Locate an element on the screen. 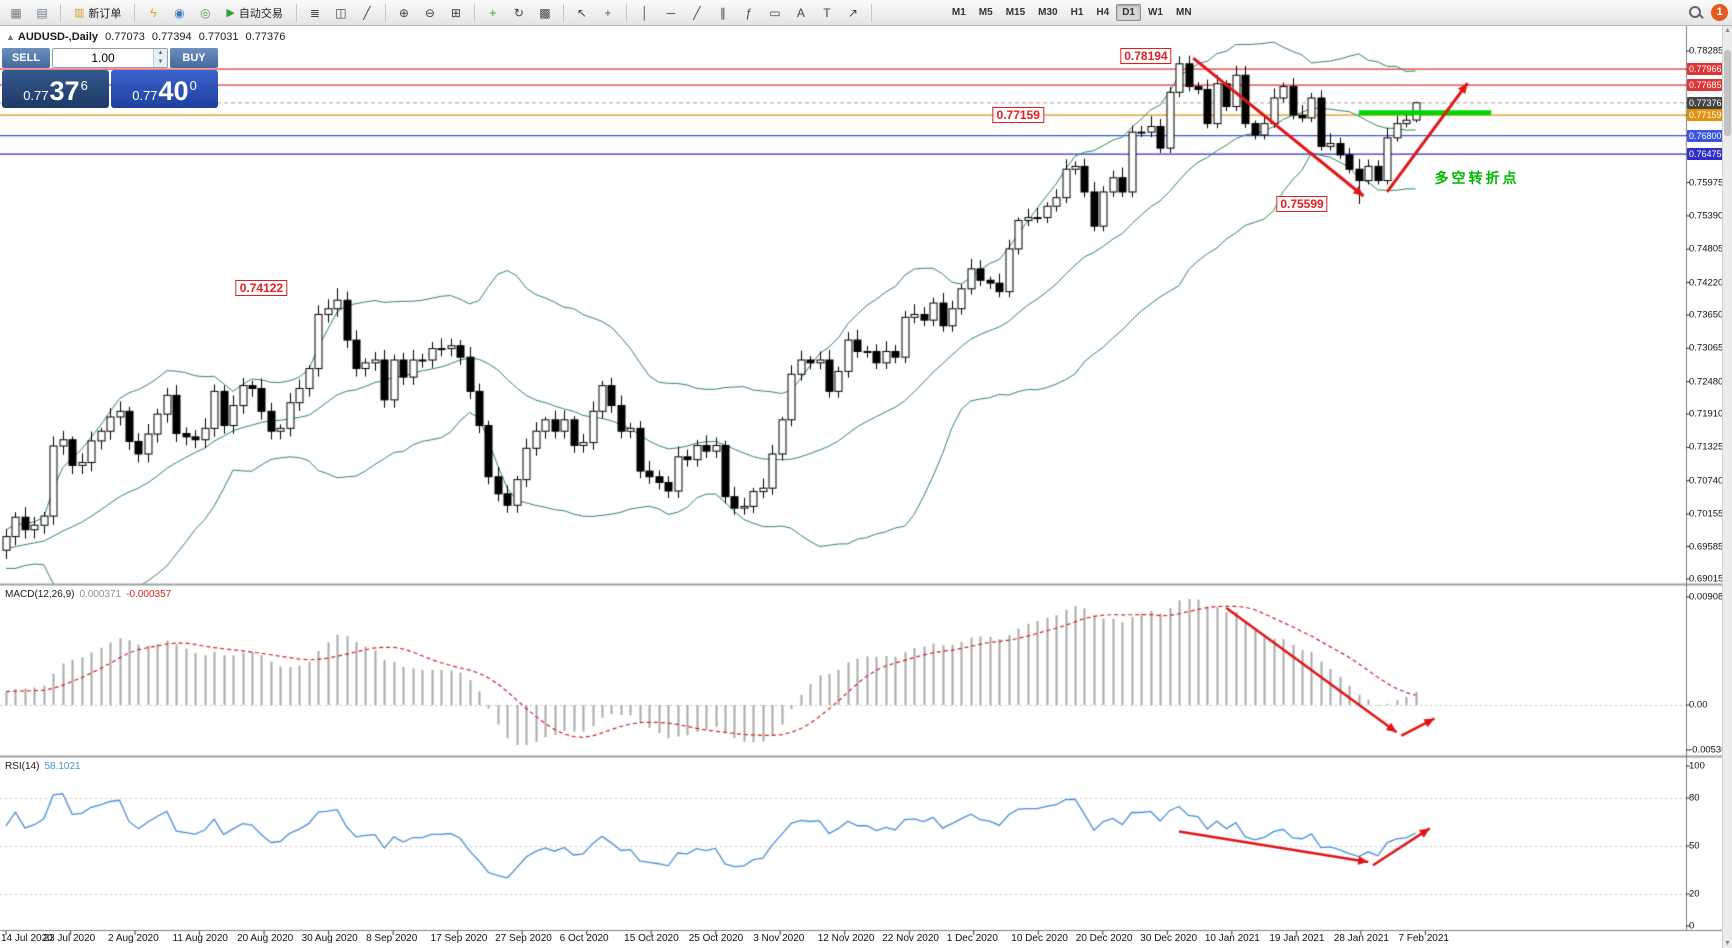  line-chart-icon: ╱ is located at coordinates (367, 12).